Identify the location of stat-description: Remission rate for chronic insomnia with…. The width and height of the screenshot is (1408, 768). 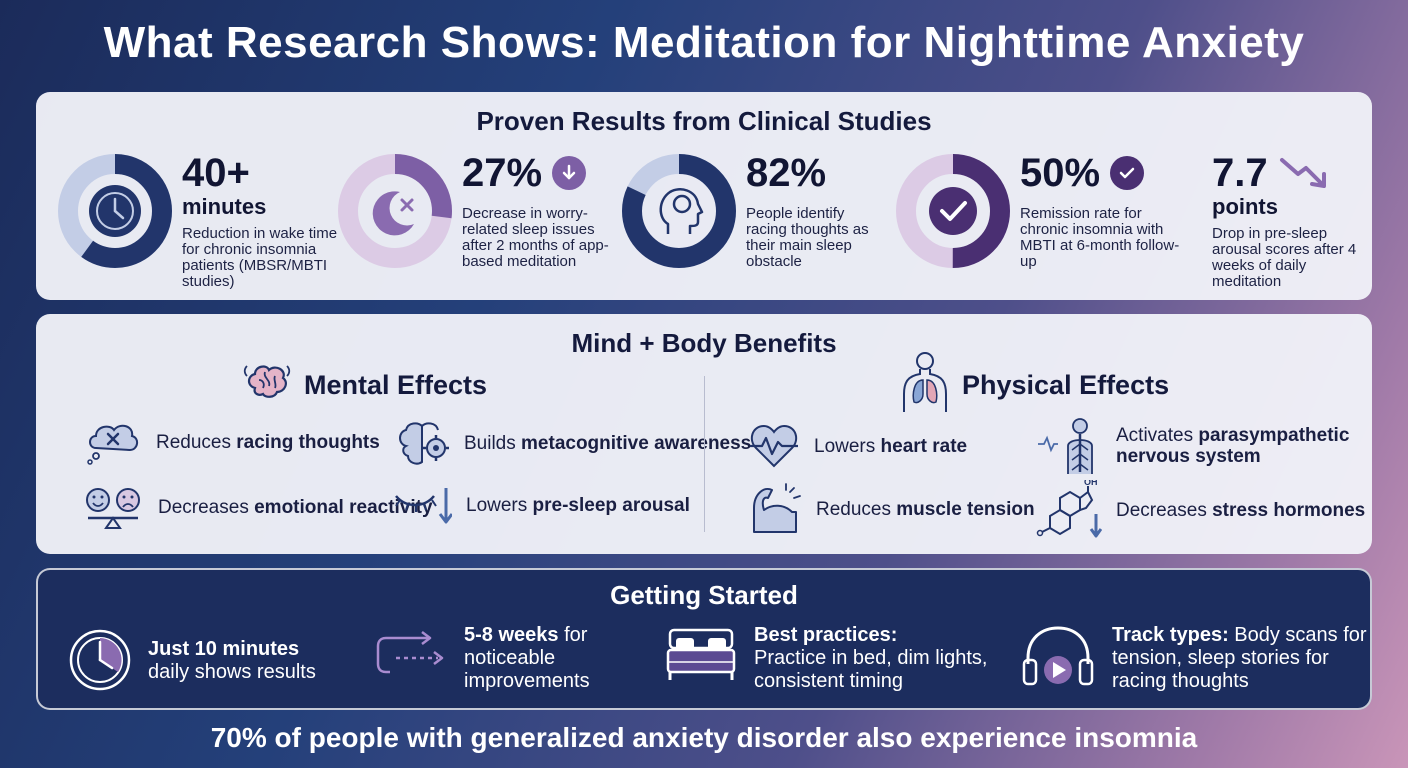
(1100, 237).